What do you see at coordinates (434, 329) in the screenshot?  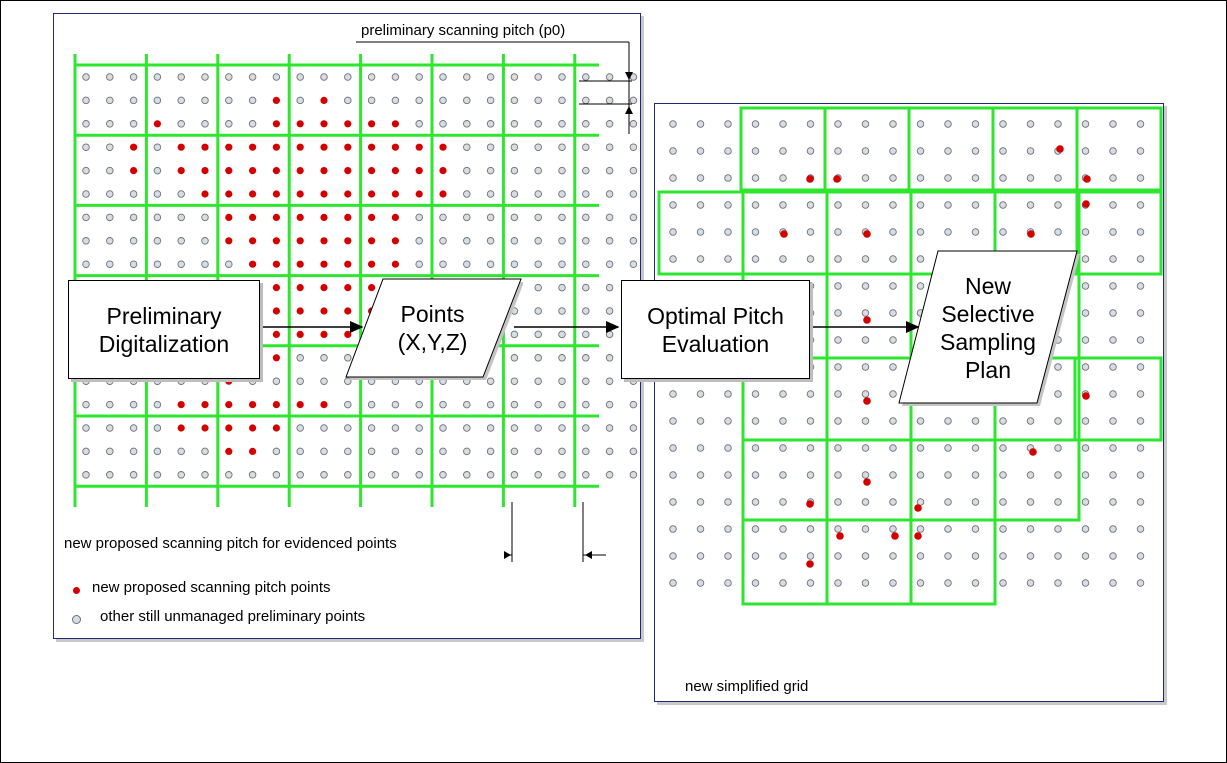 I see `step-points-xyz: Points (X,Y,Z)` at bounding box center [434, 329].